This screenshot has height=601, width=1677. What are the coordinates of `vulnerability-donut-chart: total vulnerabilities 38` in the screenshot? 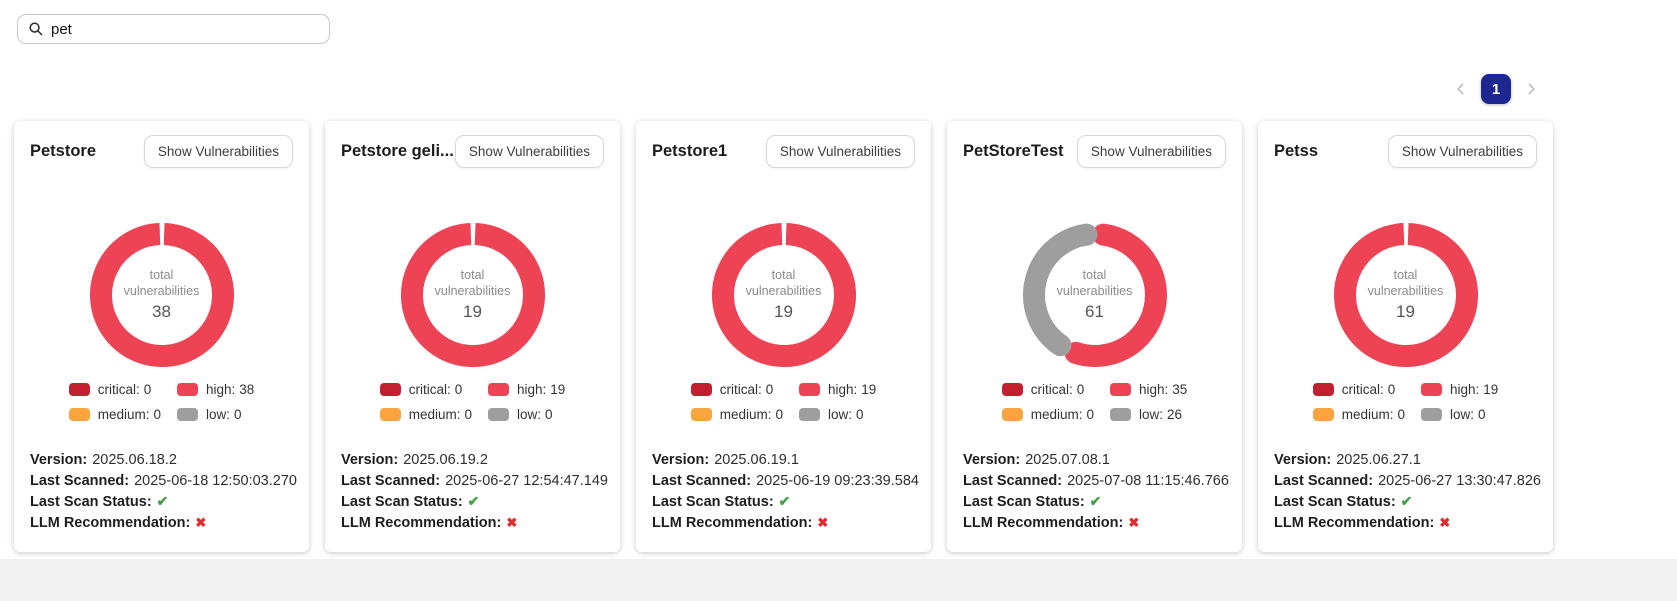 It's located at (162, 295).